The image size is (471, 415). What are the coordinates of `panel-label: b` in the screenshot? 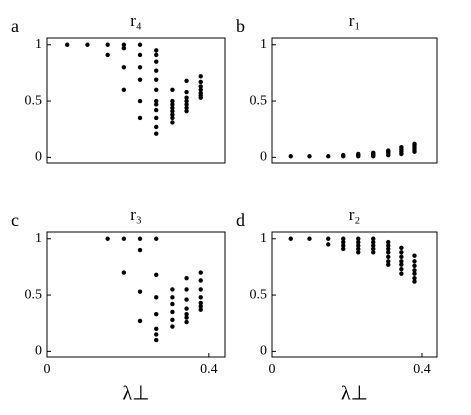 It's located at (240, 26).